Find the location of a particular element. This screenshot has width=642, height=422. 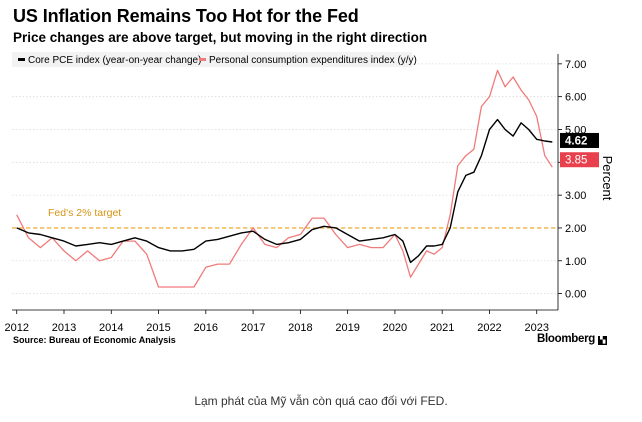

x-tick-label: 2019 is located at coordinates (347, 328).